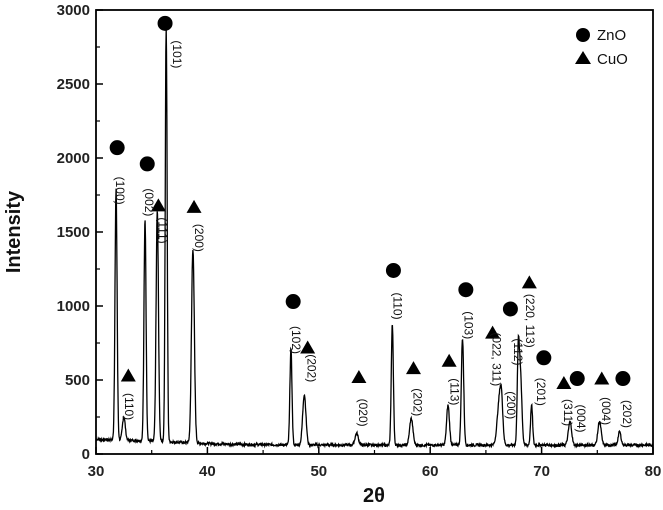  I want to click on x-tick-label: 30, so click(96, 471).